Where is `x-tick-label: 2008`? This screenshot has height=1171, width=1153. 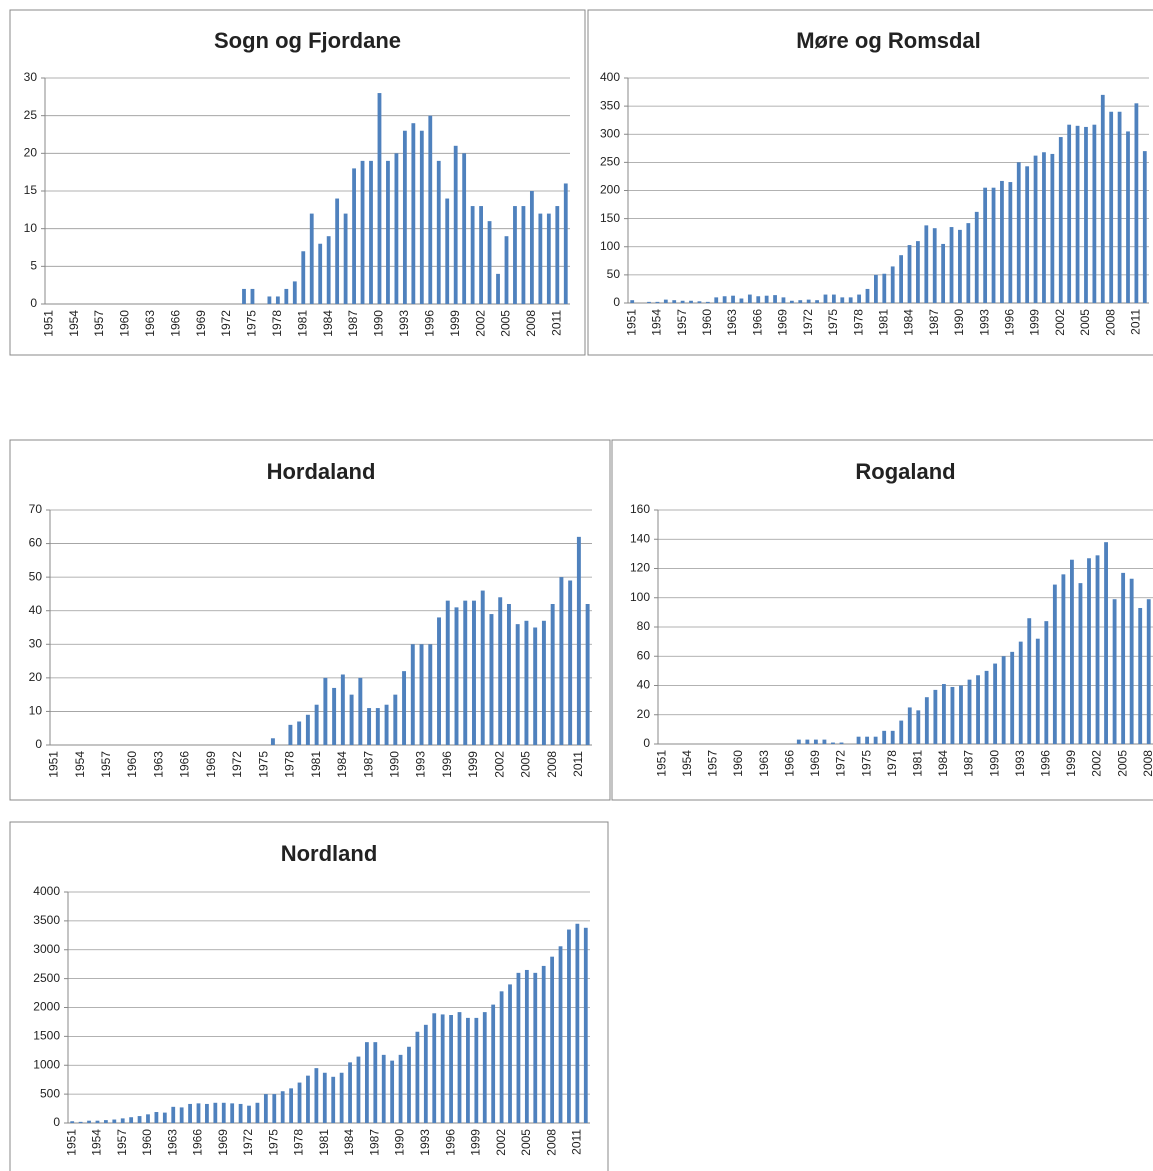 x-tick-label: 2008 is located at coordinates (1147, 763).